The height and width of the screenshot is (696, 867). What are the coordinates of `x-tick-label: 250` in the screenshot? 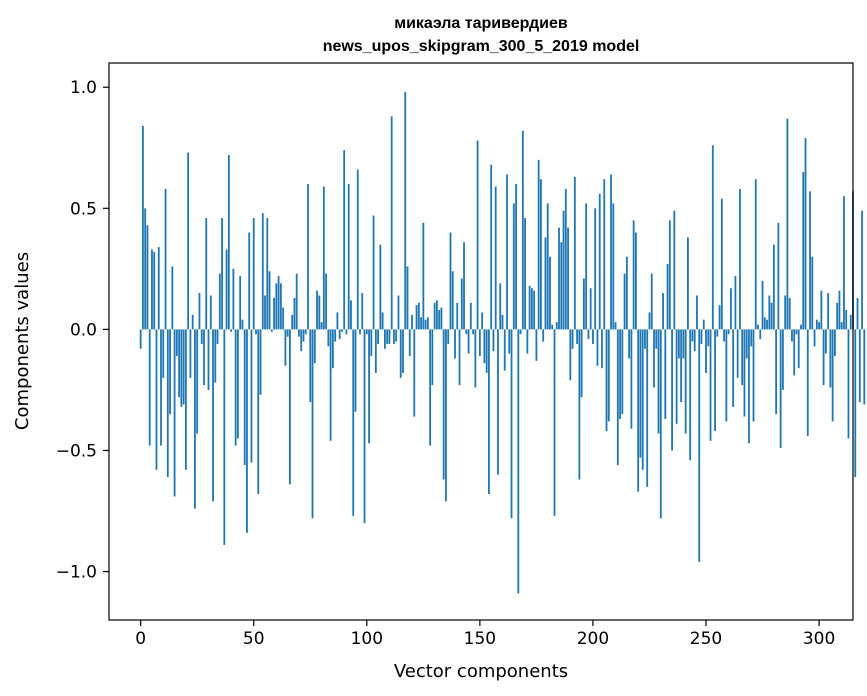 It's located at (706, 639).